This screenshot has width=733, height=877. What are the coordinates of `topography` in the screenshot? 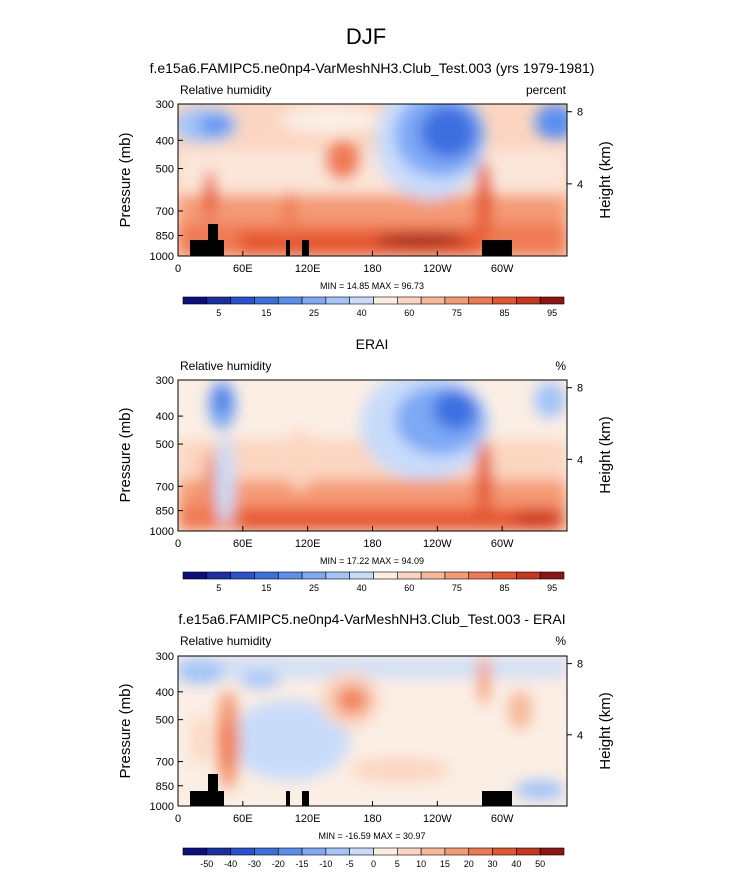 It's located at (351, 790).